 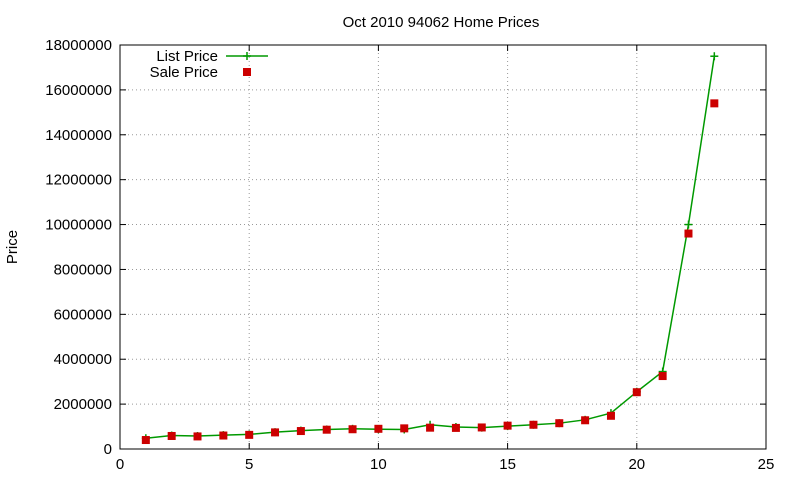 What do you see at coordinates (187, 56) in the screenshot?
I see `legend-label-list-price: List Price` at bounding box center [187, 56].